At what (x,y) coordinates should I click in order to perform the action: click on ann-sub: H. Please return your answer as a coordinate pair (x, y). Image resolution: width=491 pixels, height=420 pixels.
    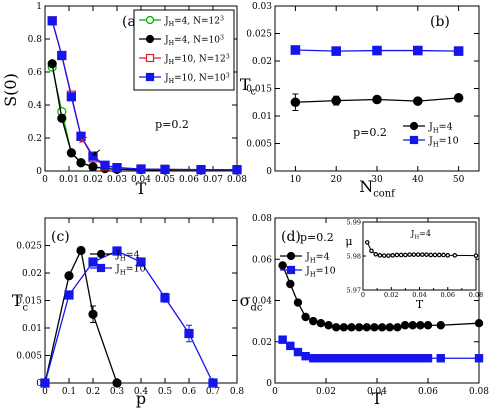
    Looking at the image, I should click on (416, 238).